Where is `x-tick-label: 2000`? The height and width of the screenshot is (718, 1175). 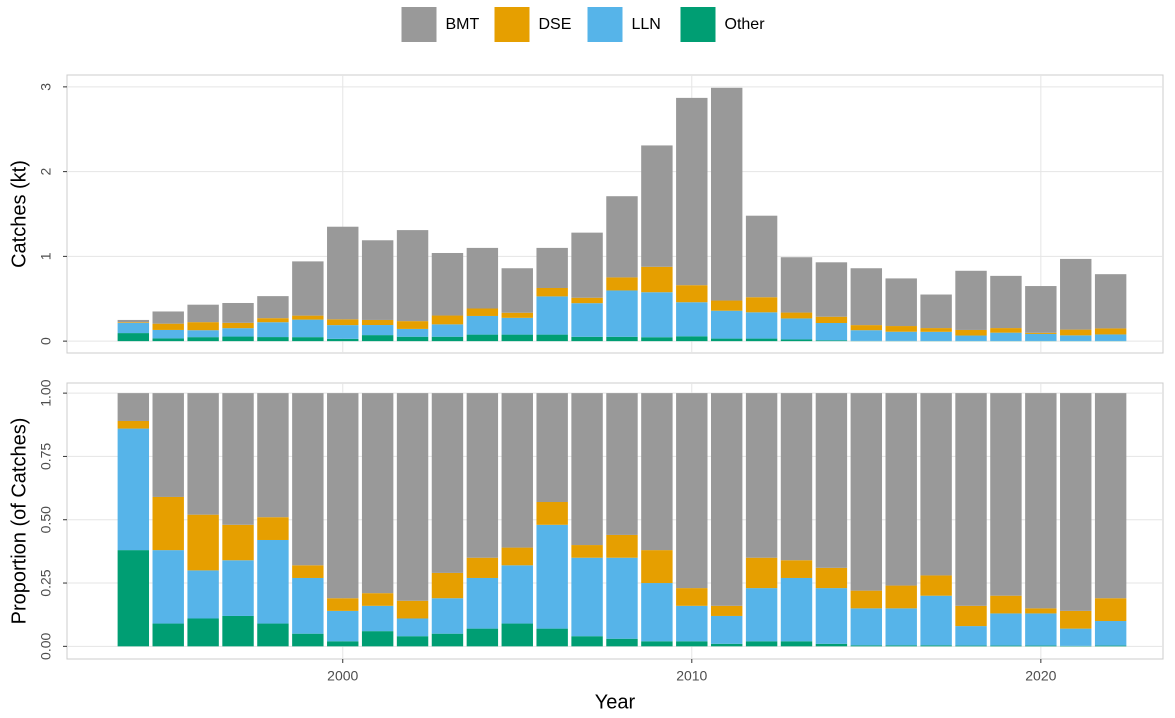
x-tick-label: 2000 is located at coordinates (342, 676).